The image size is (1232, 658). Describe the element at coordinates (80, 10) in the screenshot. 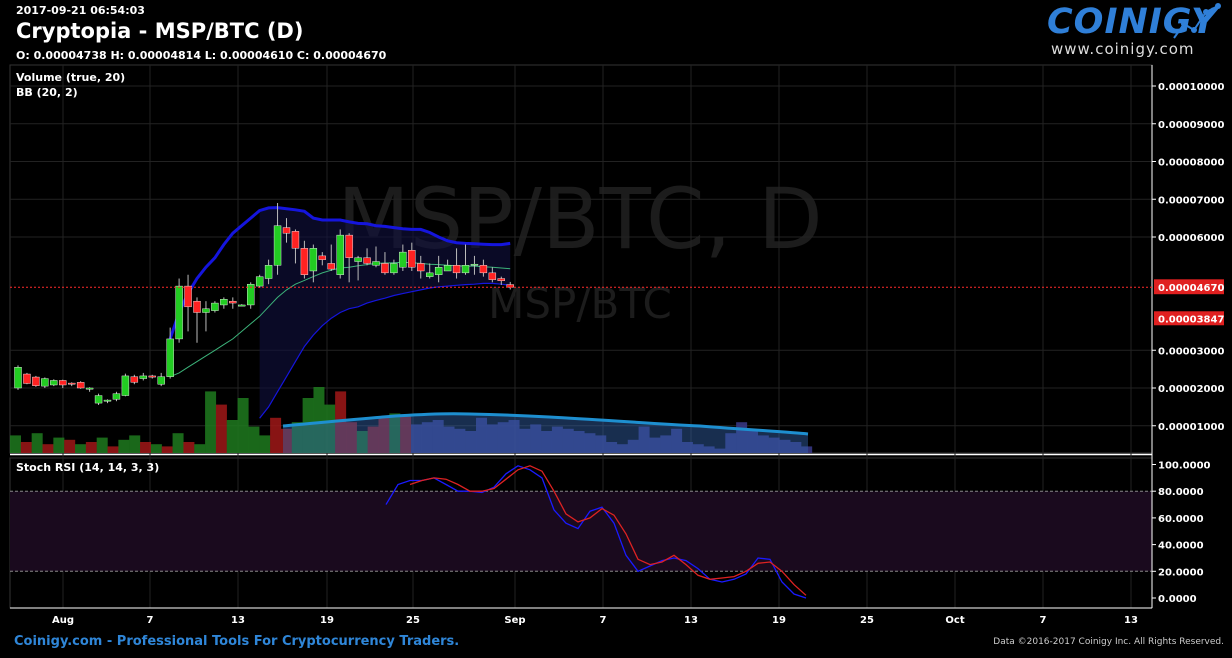

I see `timestamp: 2017-09-21 06:54:03` at that location.